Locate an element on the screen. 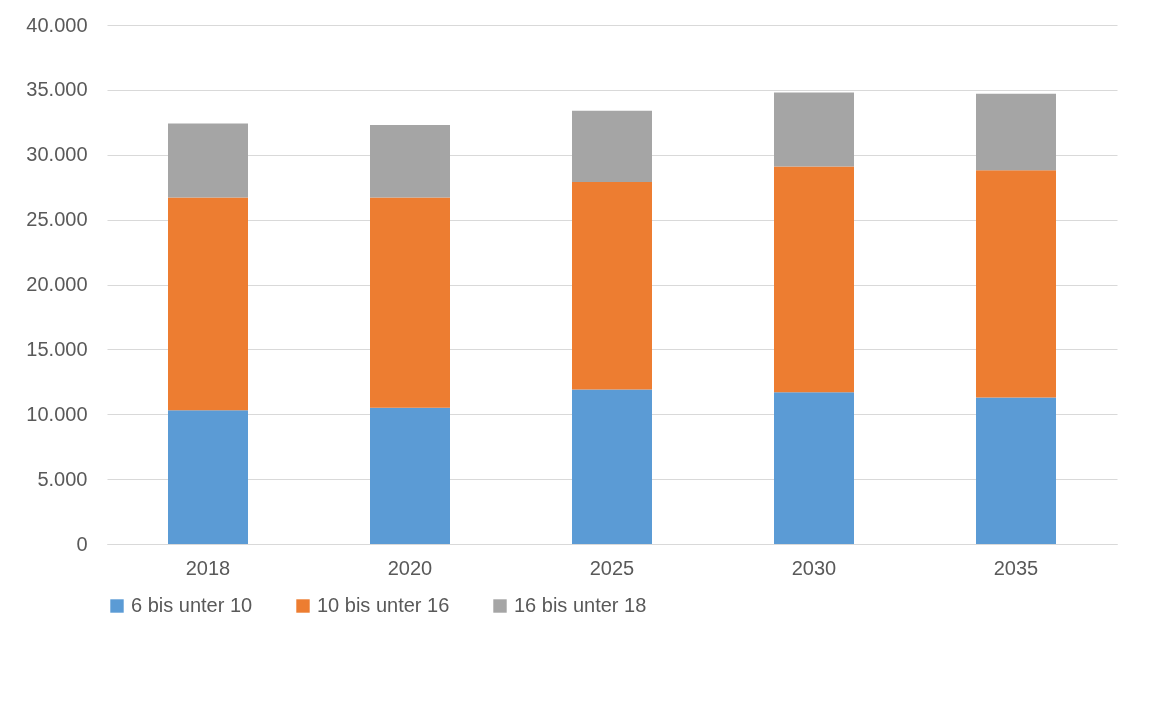  x-tick-label: 2018 is located at coordinates (208, 567).